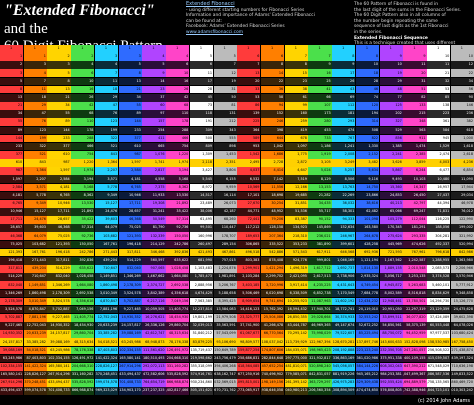  What do you see at coordinates (35, 114) in the screenshot?
I see `table-cell: 47` at bounding box center [35, 114].